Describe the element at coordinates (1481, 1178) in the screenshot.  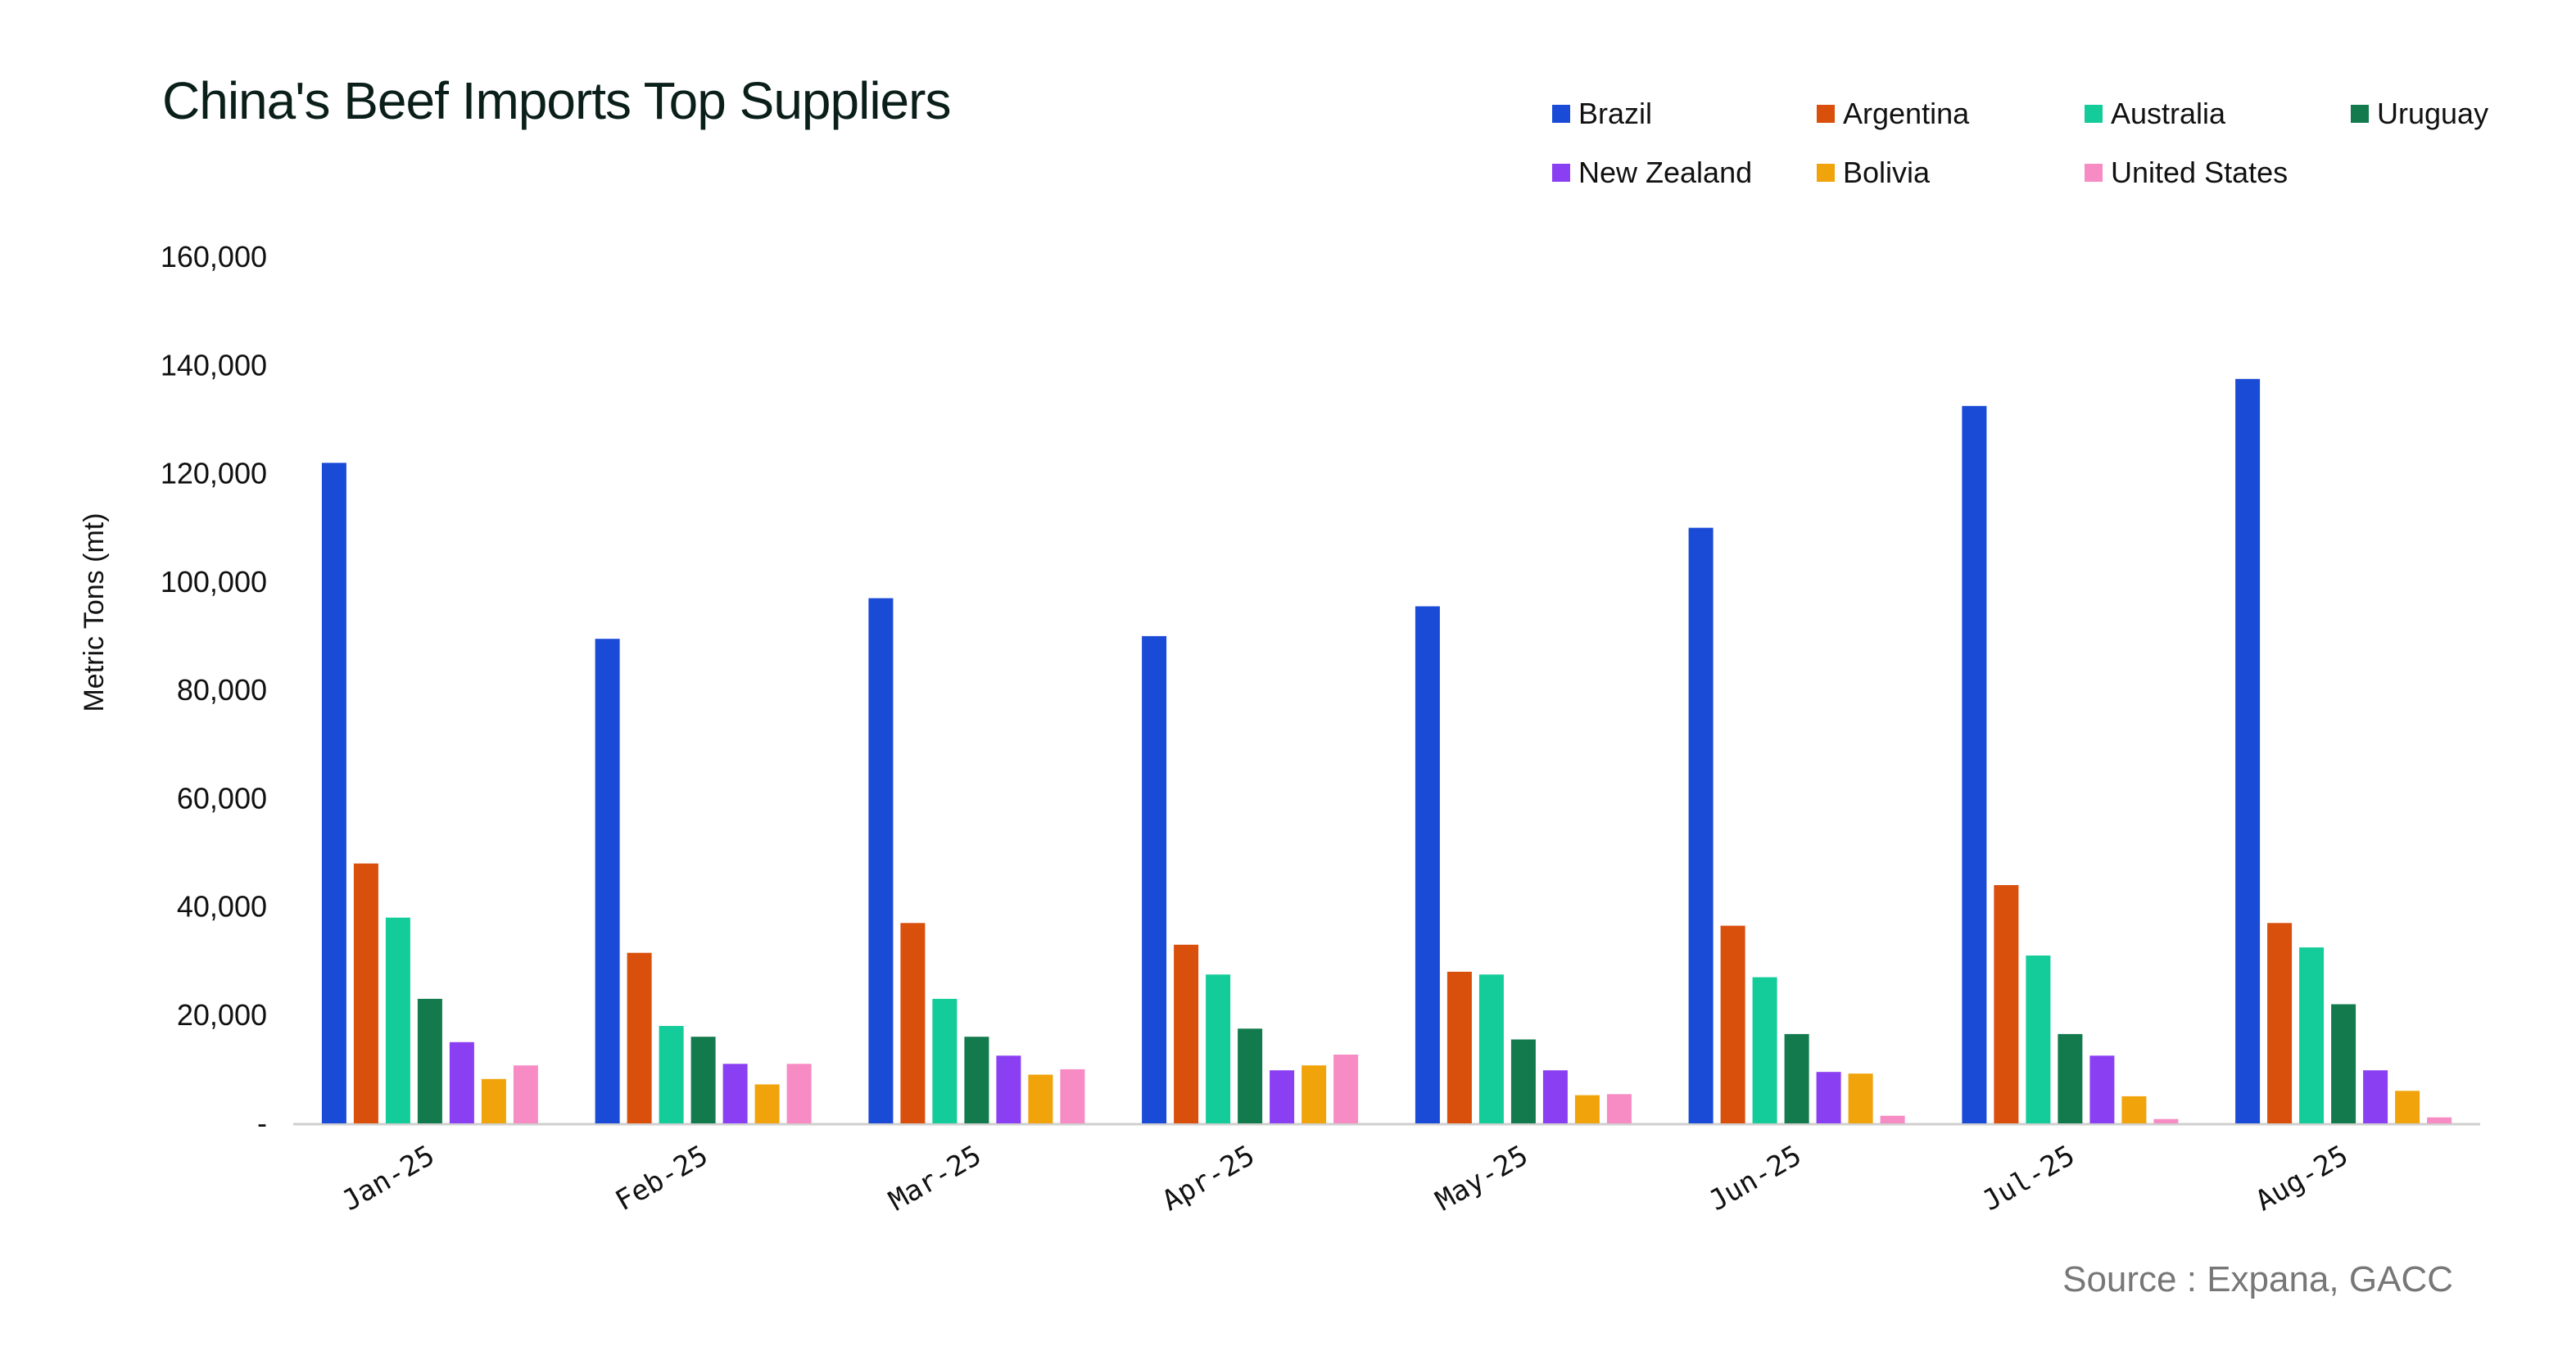
I see `x-tick-label: May-25` at that location.